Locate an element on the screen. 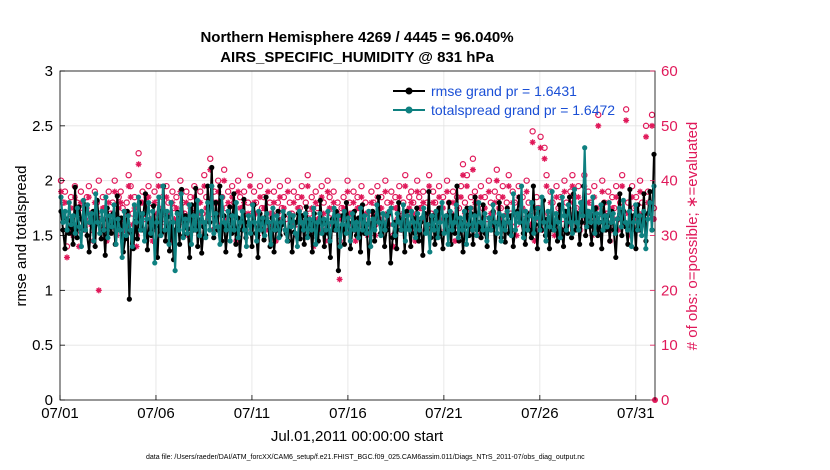 This screenshot has width=830, height=470. x-tick-label-2: 07/11 is located at coordinates (252, 413).